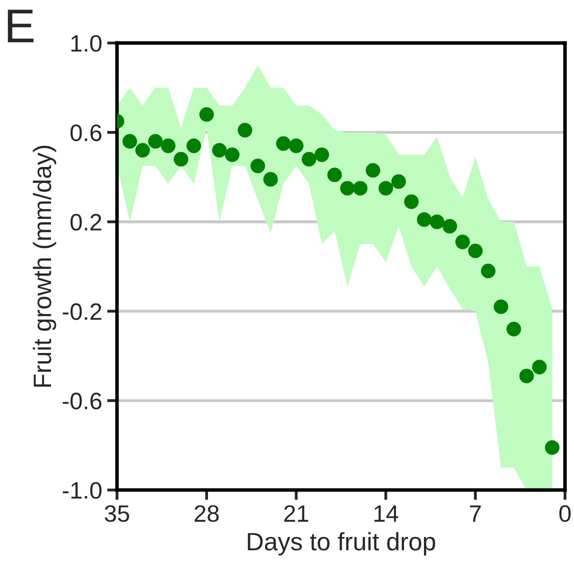 This screenshot has width=574, height=580. I want to click on y-tick-label: 1.0, so click(86, 43).